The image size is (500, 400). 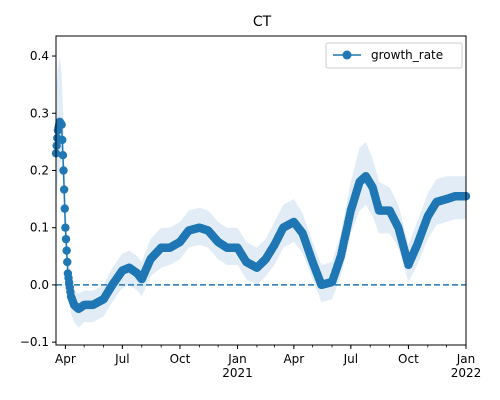 What do you see at coordinates (237, 373) in the screenshot?
I see `x-tick-sublabel: 2021` at bounding box center [237, 373].